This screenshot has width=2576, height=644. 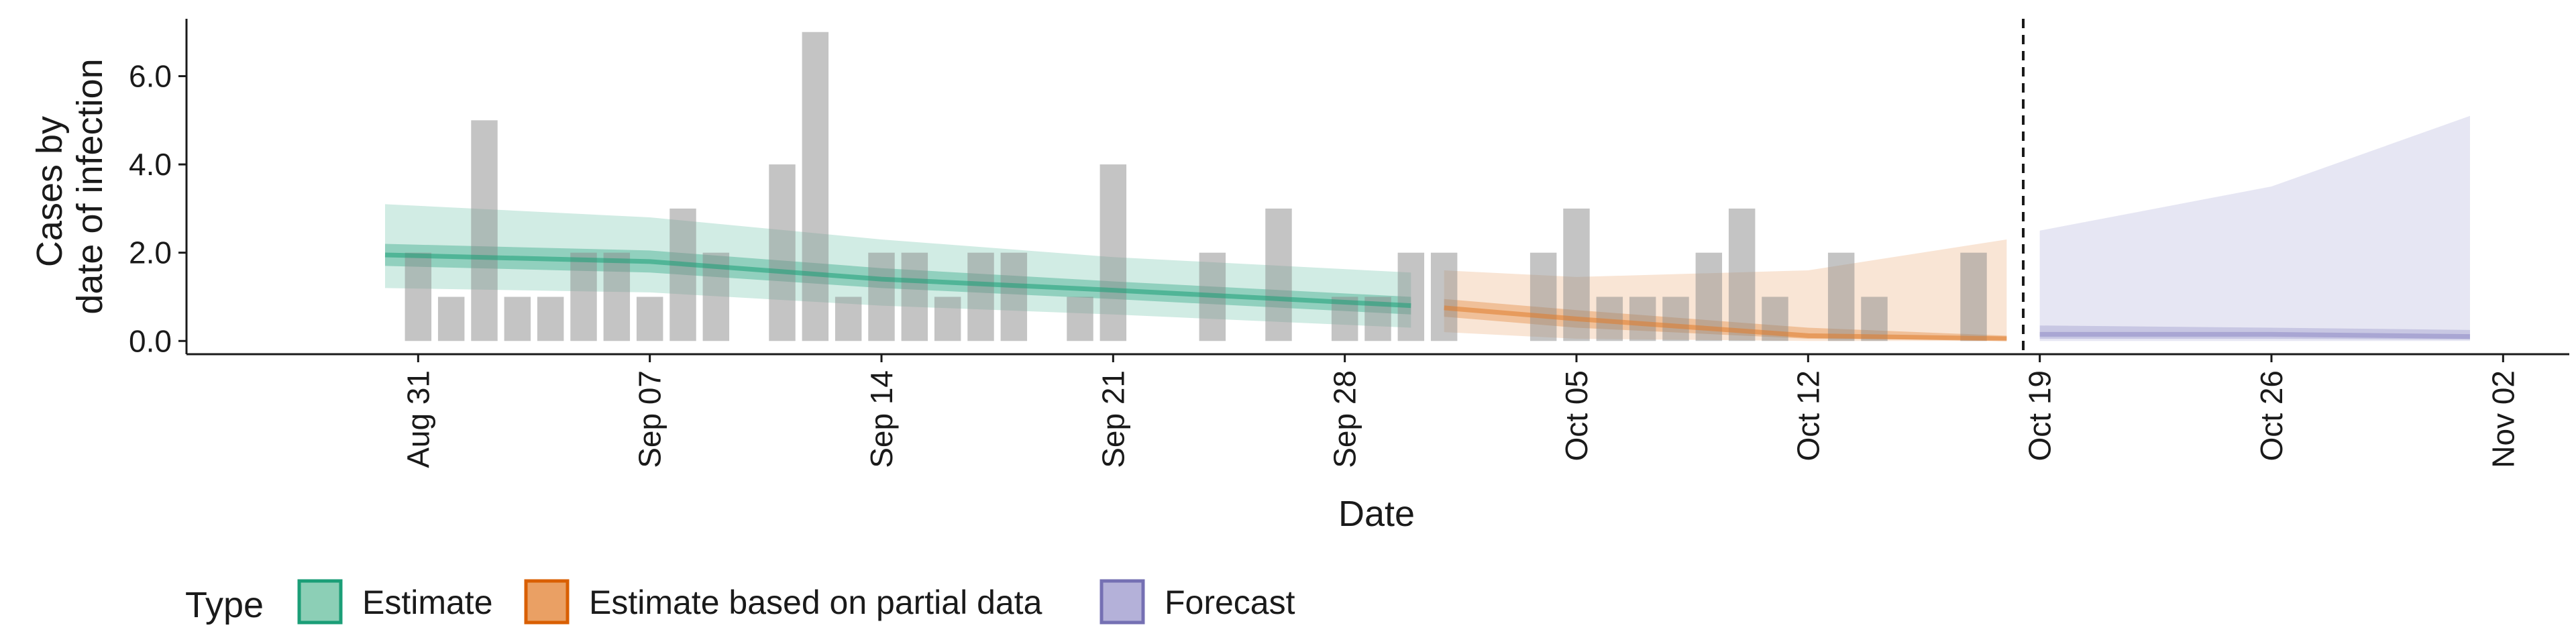 I want to click on x-tick-label: Oct 19, so click(x=2040, y=416).